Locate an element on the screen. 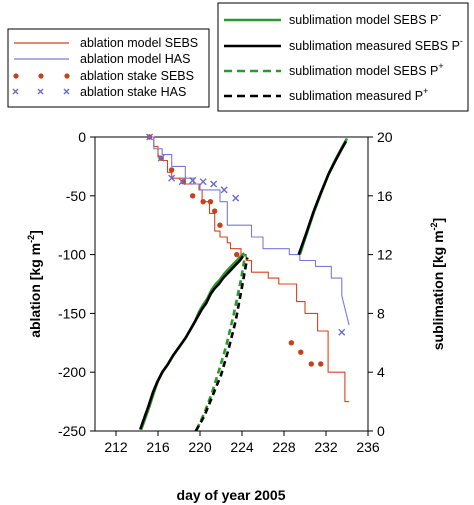 This screenshot has height=505, width=474. series-sublimation-measured-sebs-p-second-segment is located at coordinates (322, 198).